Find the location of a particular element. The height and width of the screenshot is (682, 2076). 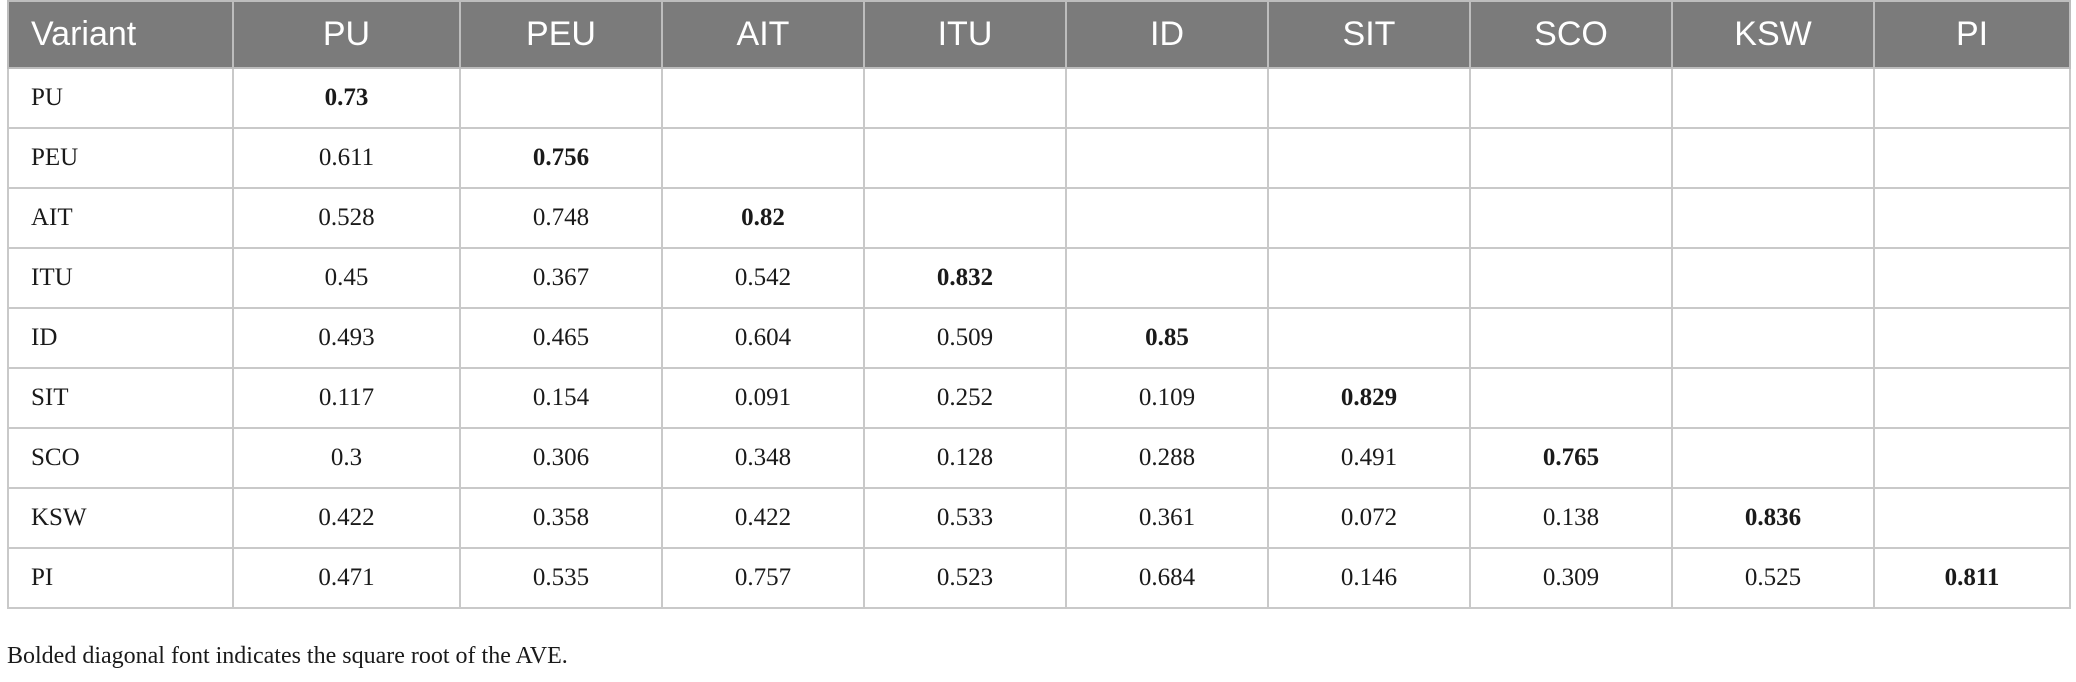

header-cell-ksw: KSW is located at coordinates (1773, 34).